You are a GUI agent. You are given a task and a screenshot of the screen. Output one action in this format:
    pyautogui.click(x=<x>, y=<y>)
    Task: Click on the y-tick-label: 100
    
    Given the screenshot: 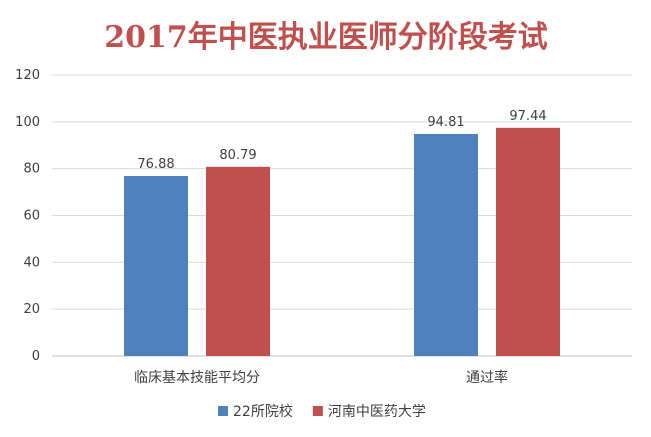 What is the action you would take?
    pyautogui.click(x=27, y=122)
    